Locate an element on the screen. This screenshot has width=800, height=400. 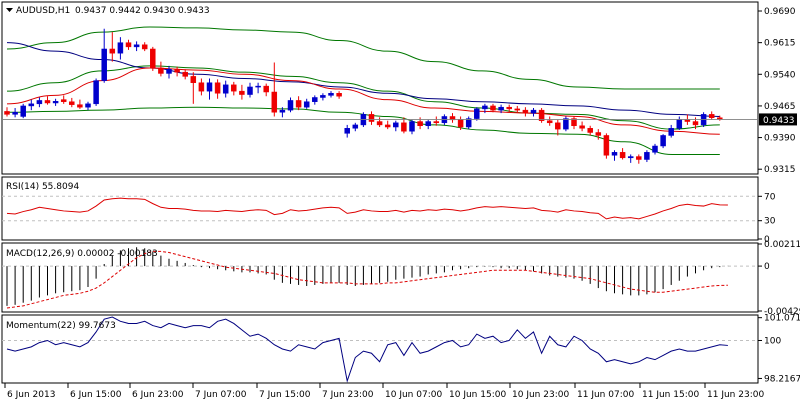
rsi-line is located at coordinates (367, 208).